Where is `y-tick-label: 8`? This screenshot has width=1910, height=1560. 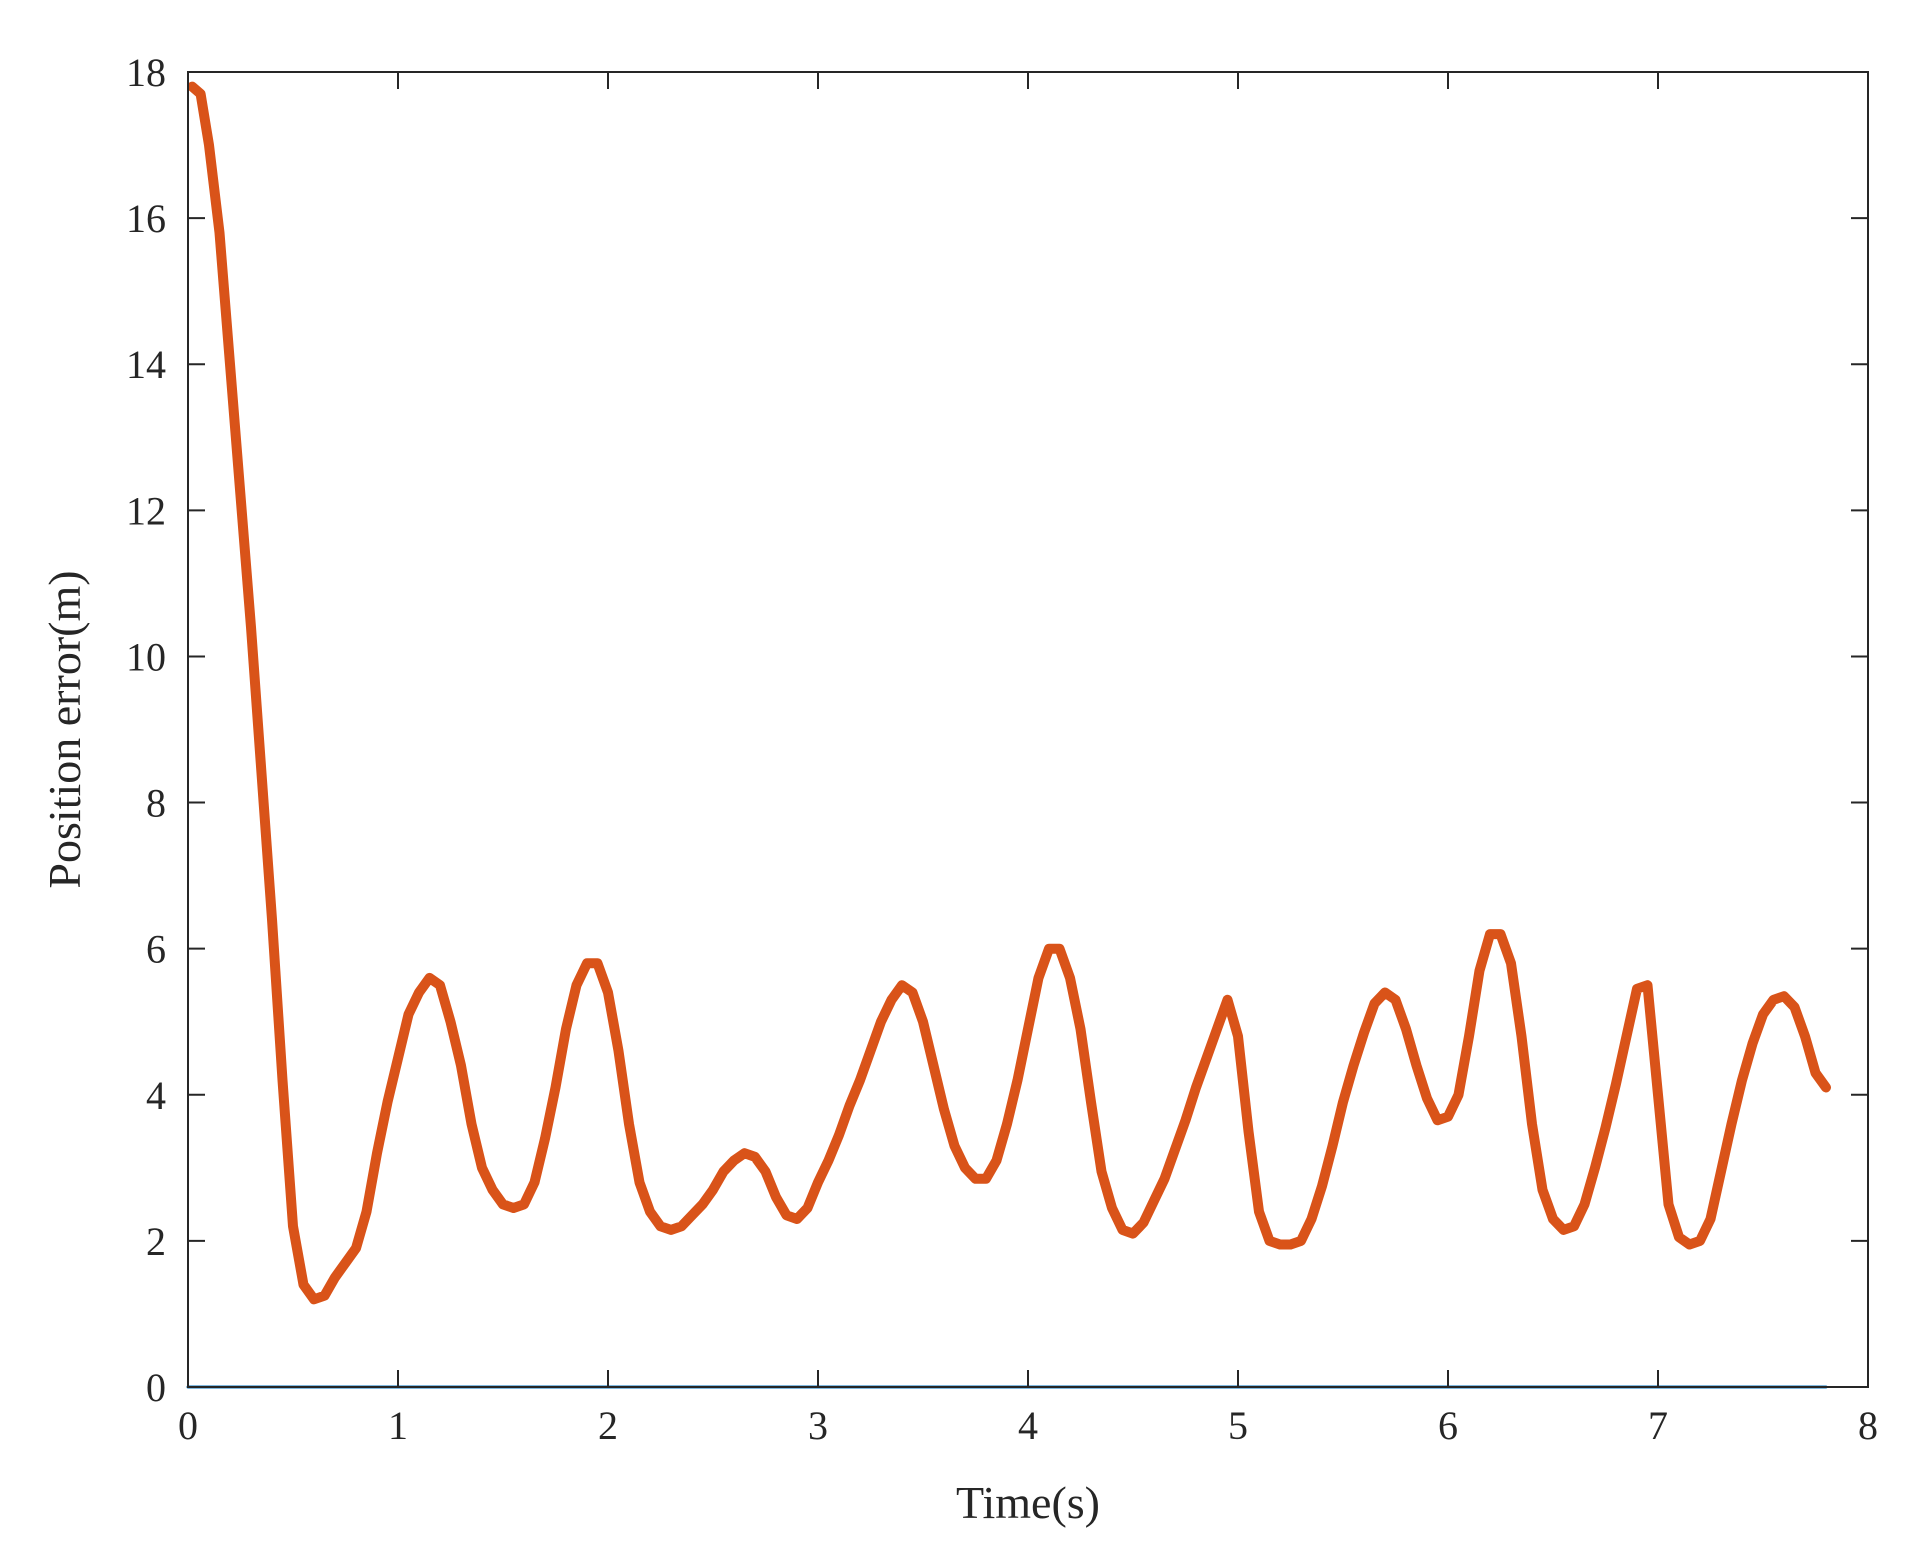
y-tick-label: 8 is located at coordinates (156, 803).